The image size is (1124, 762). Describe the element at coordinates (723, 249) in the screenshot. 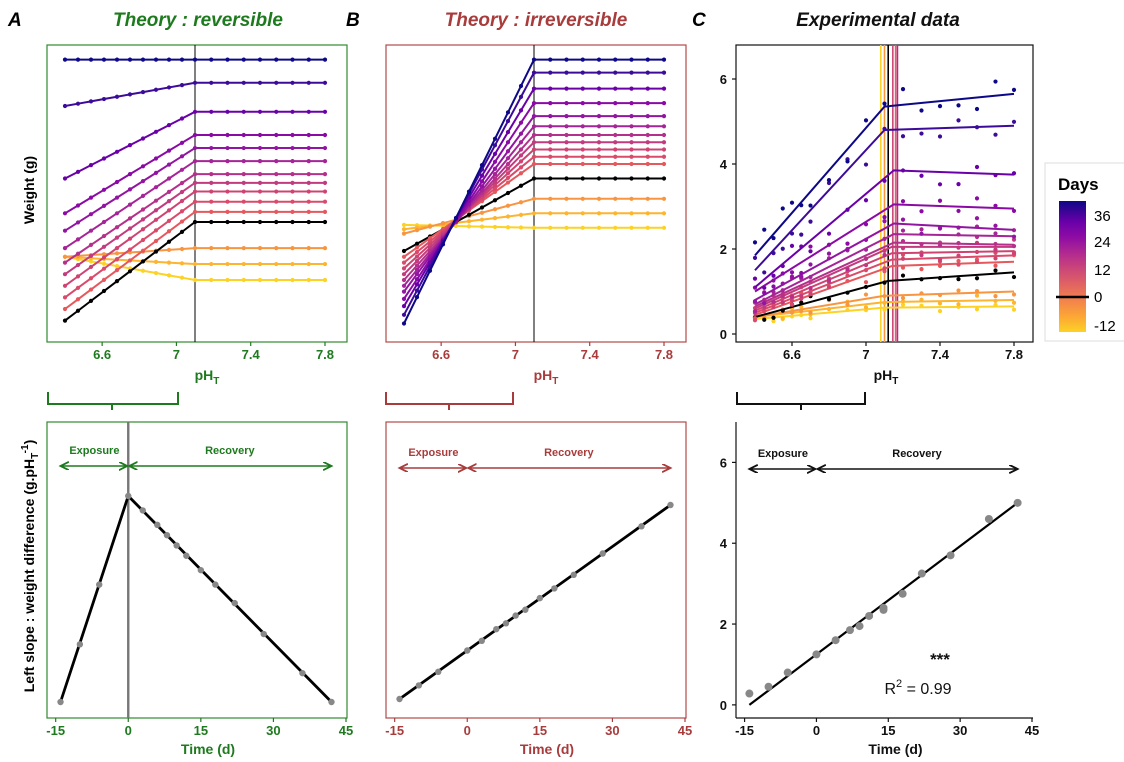

I see `panel-c-ytick-label: 2` at that location.